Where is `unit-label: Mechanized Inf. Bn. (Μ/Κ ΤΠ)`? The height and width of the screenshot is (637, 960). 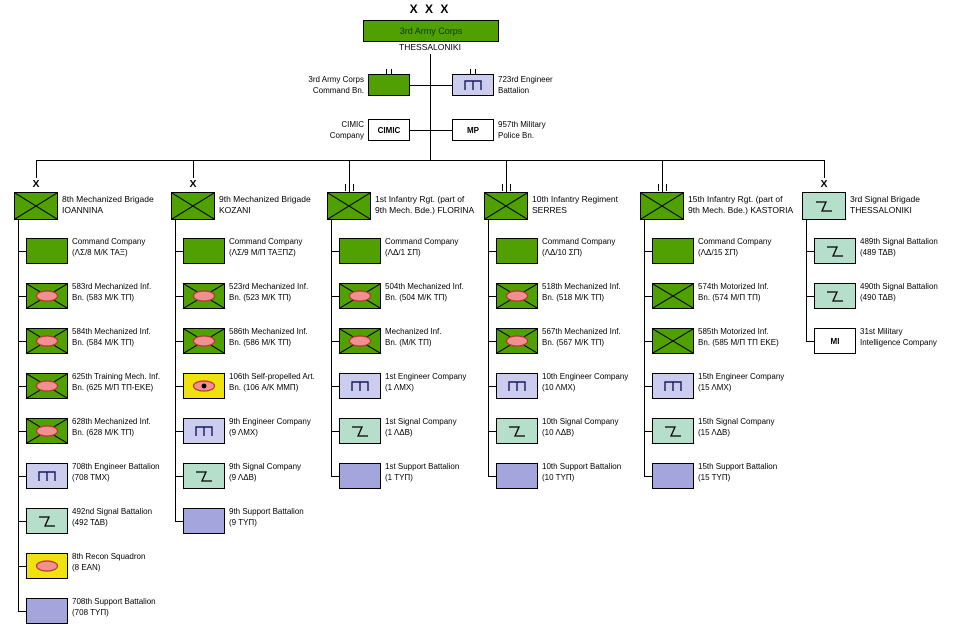
unit-label: Mechanized Inf. Bn. (Μ/Κ ΤΠ) is located at coordinates (435, 337).